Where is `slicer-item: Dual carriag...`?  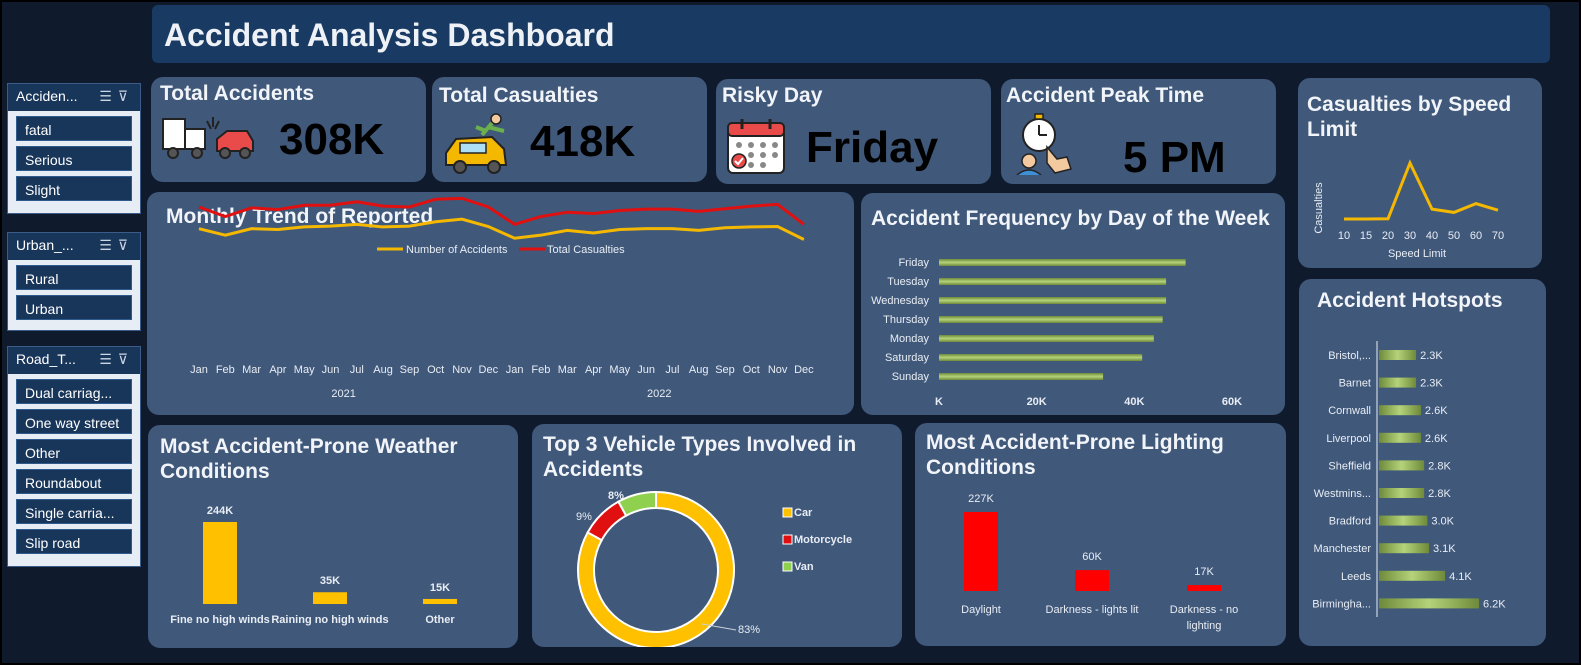 slicer-item: Dual carriag... is located at coordinates (74, 391).